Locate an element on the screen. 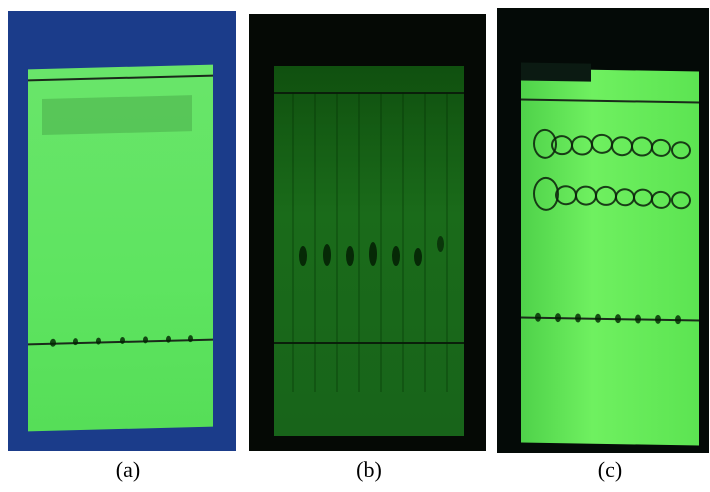 This screenshot has width=710, height=492. faint-band-region is located at coordinates (117, 115).